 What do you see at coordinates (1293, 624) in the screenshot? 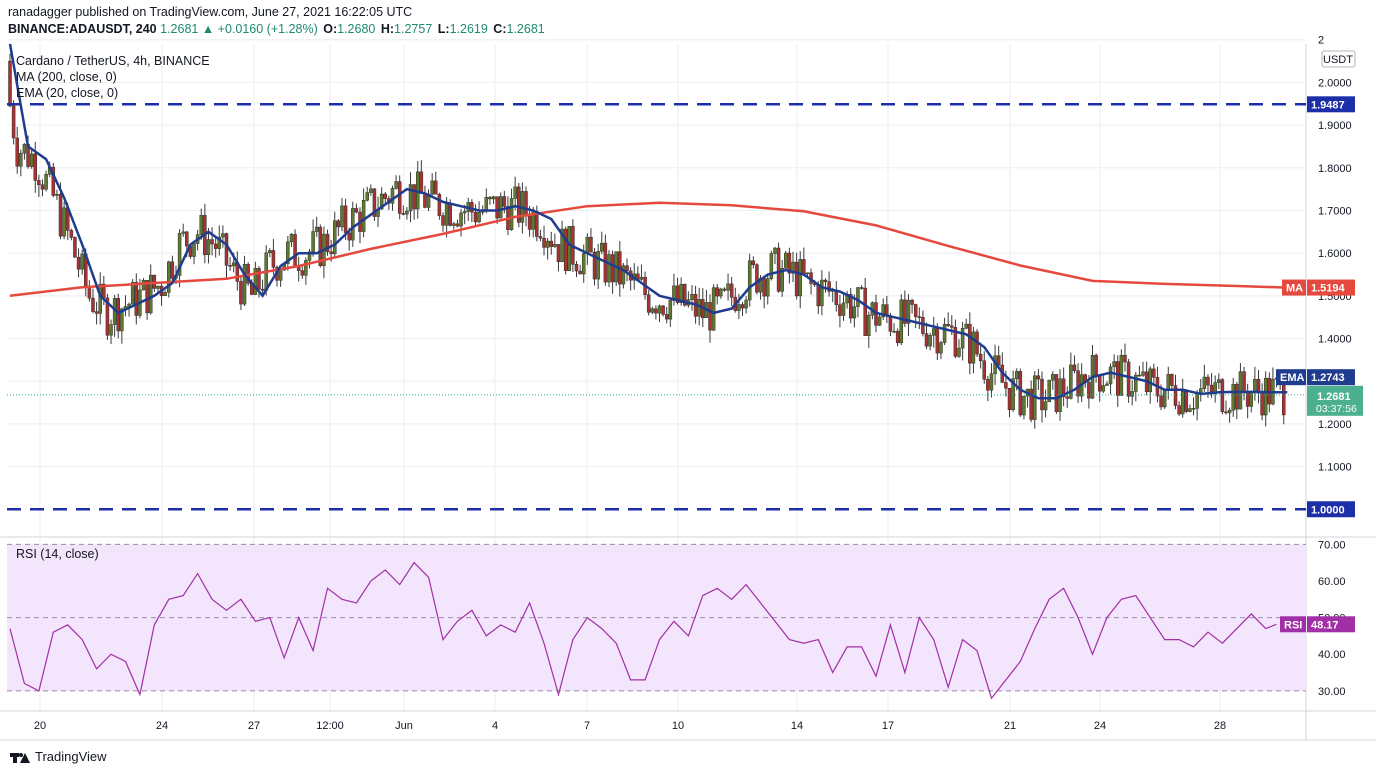
I see `rsi-name-tag: RSI` at bounding box center [1293, 624].